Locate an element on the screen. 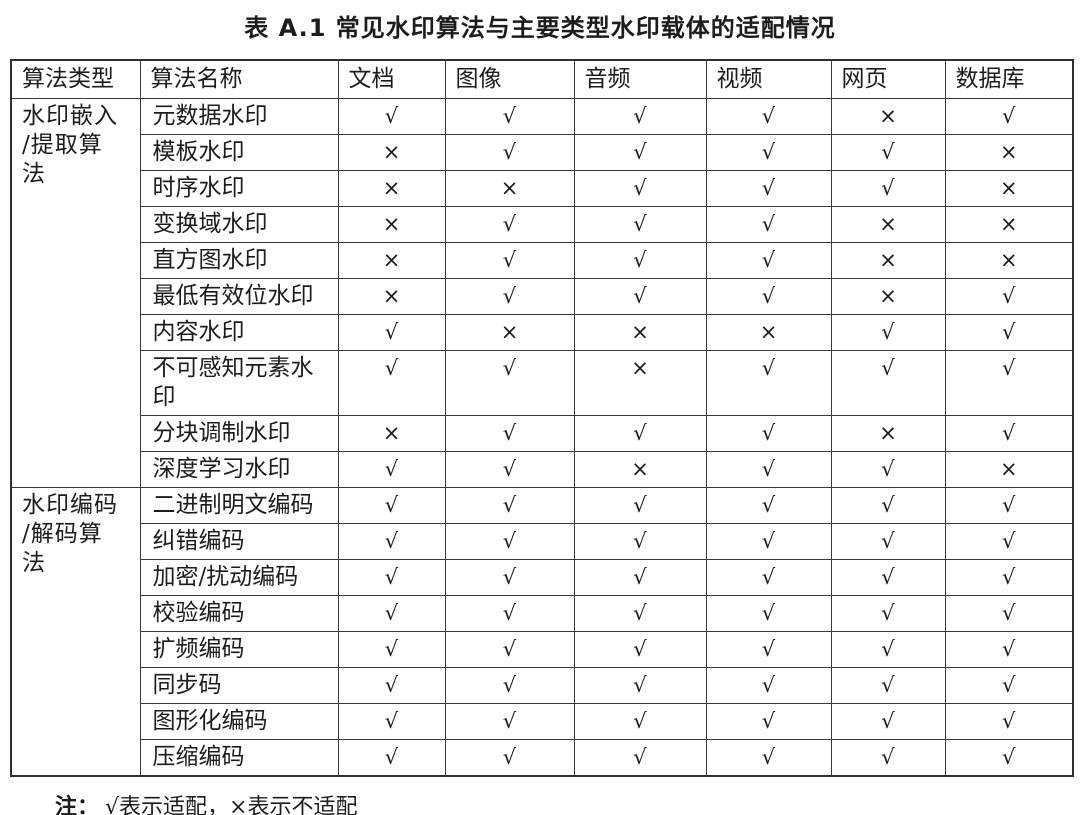 The image size is (1080, 815). table-row: 纠错编码 √ √ √ √ √ √ is located at coordinates (542, 541).